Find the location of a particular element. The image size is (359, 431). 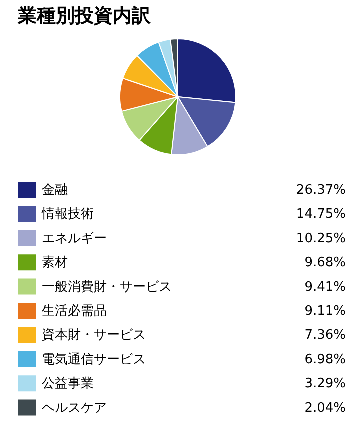

data-label: 7.36% is located at coordinates (325, 336).